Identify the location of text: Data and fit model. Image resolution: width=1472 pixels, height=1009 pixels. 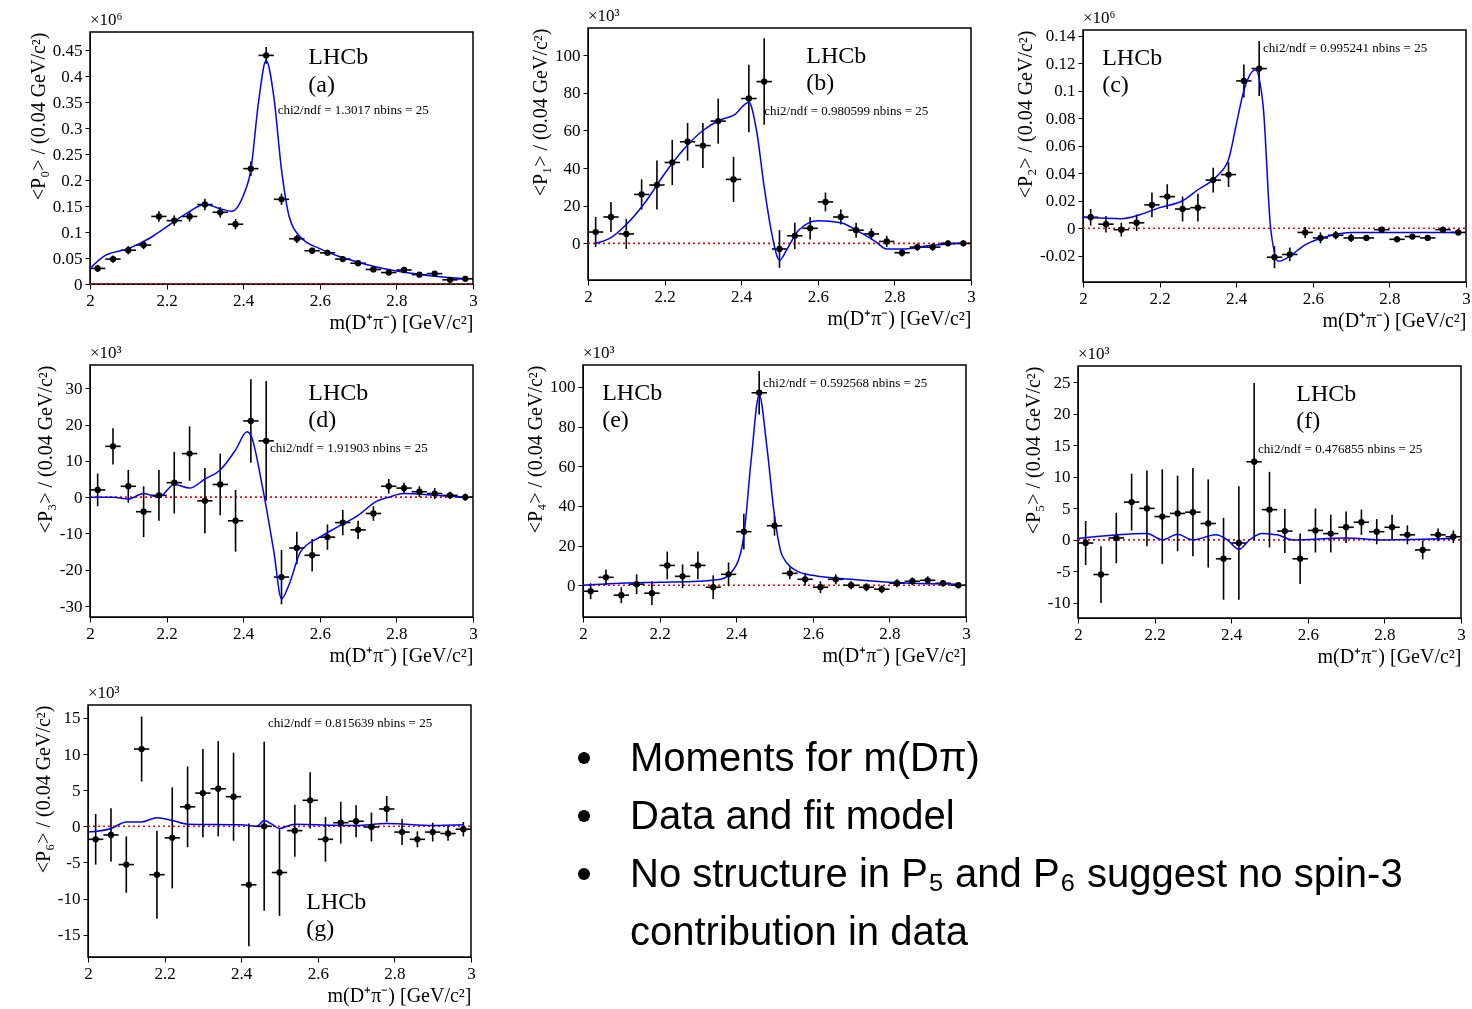
(793, 815).